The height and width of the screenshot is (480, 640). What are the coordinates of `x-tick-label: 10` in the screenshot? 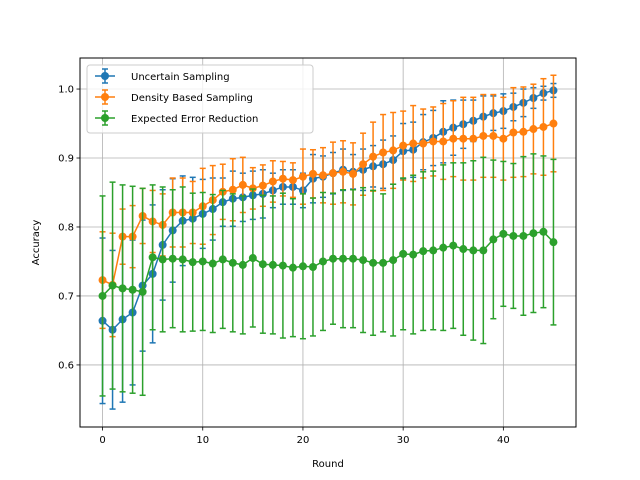 It's located at (202, 440).